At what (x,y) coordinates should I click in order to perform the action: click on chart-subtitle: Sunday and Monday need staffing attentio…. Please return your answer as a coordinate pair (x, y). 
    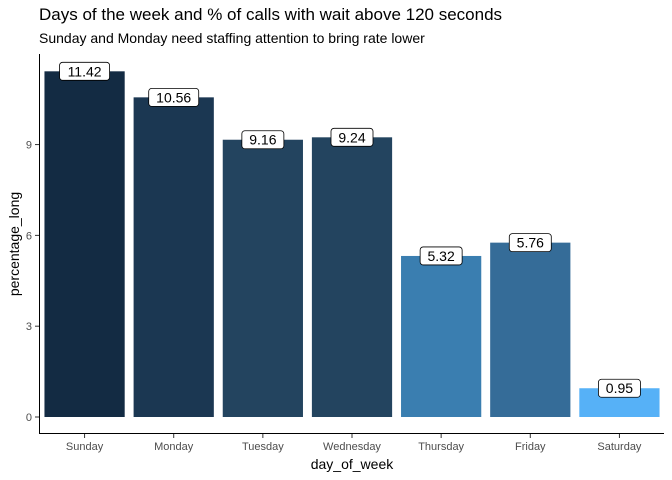
    Looking at the image, I should click on (232, 38).